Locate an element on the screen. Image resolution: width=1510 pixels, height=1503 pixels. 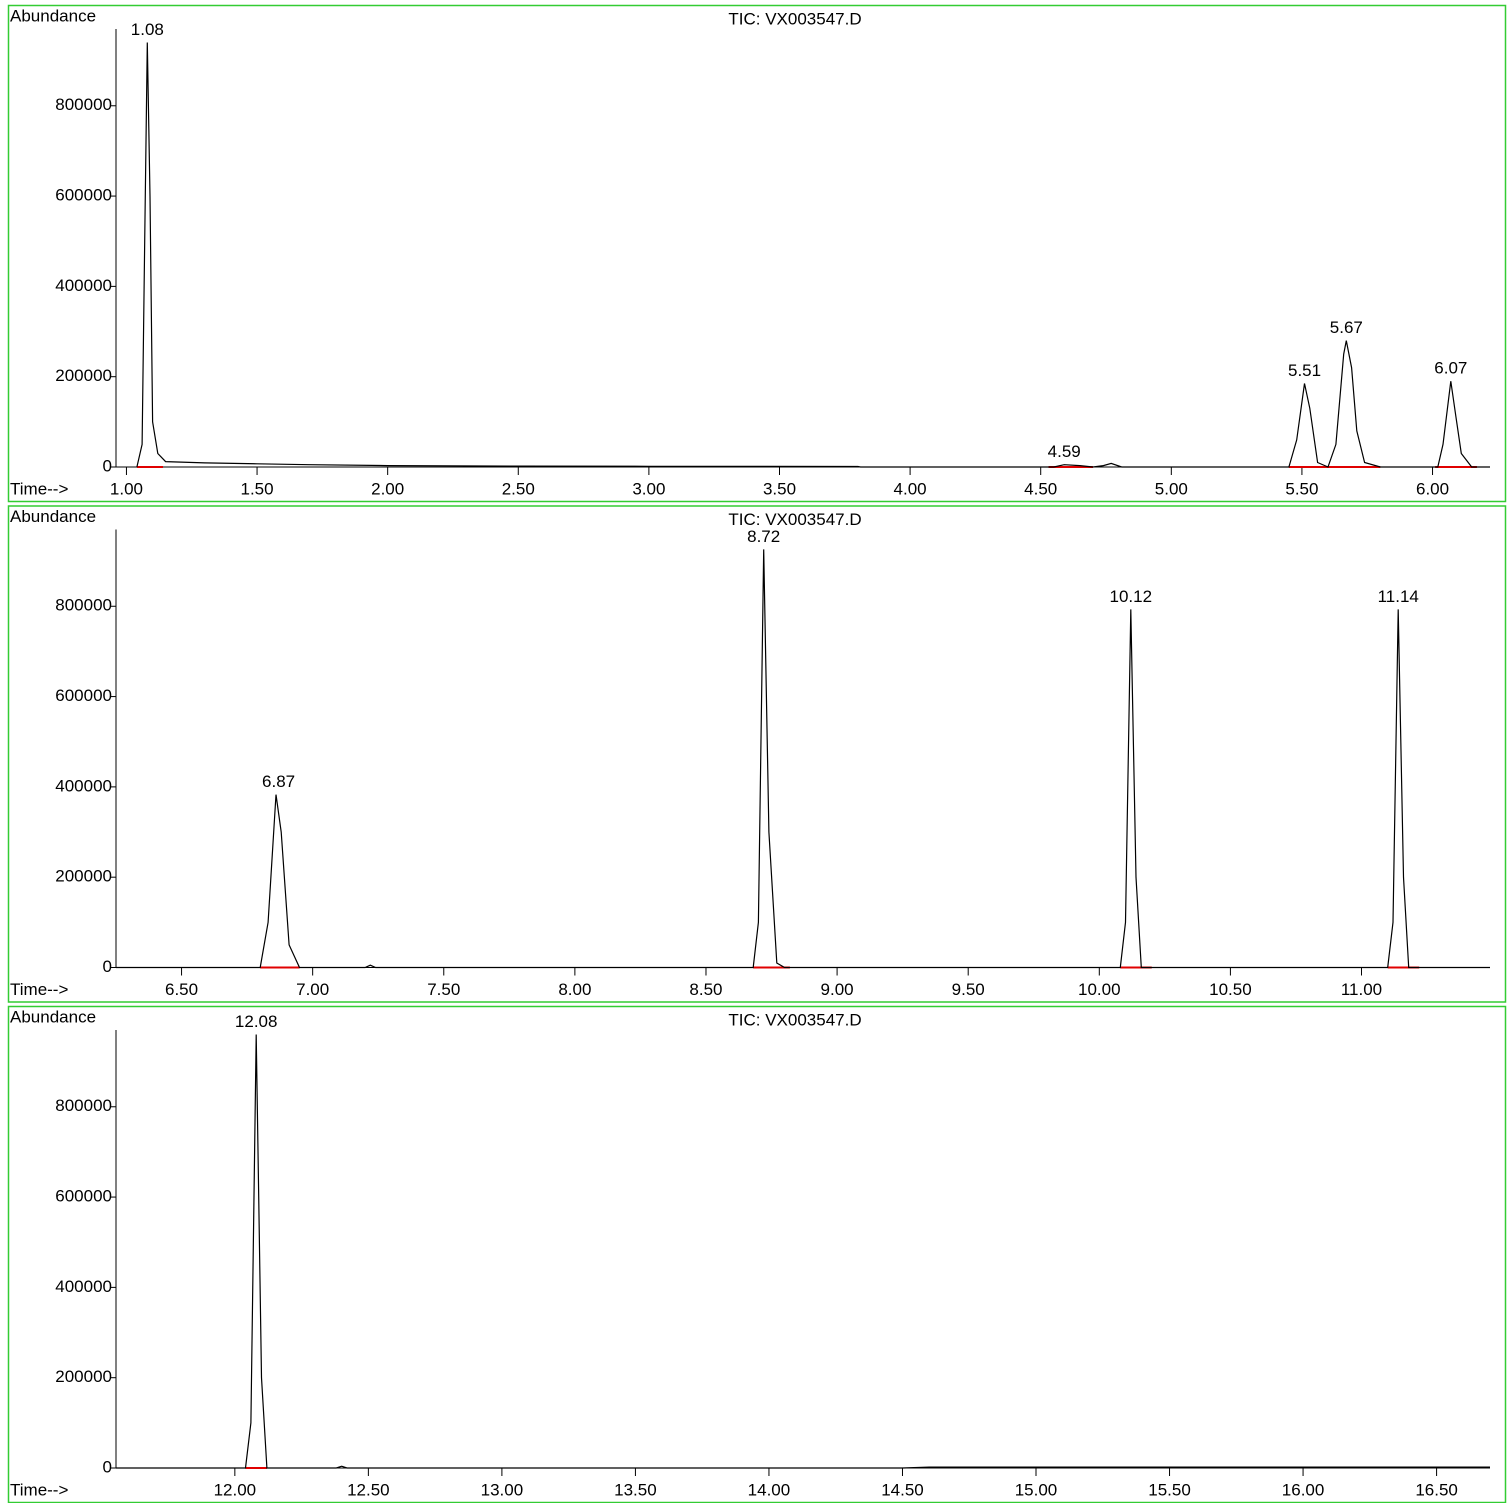
x-tick-label: 2.00 is located at coordinates (387, 488).